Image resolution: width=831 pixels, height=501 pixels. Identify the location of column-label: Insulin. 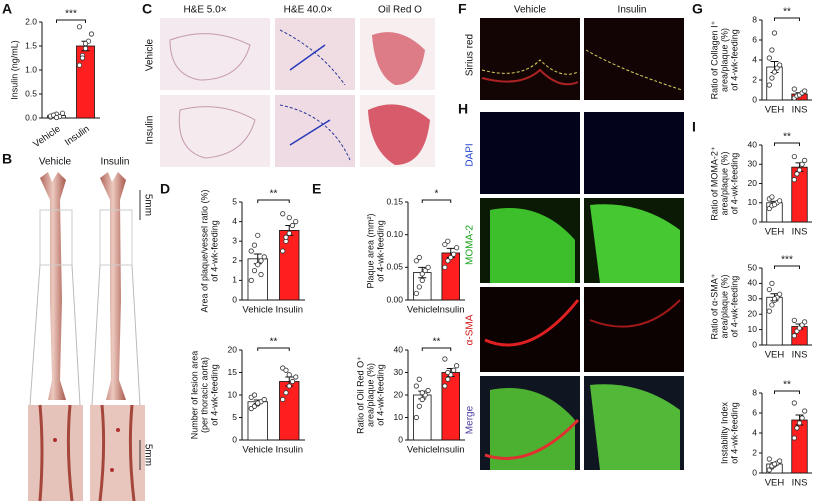
(115, 162).